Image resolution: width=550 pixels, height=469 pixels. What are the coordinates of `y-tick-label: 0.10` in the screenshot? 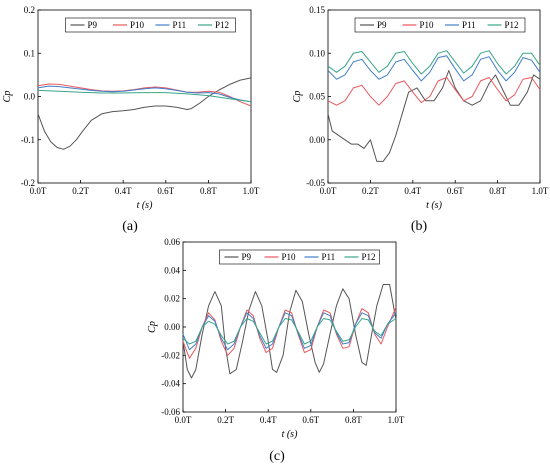 It's located at (317, 53).